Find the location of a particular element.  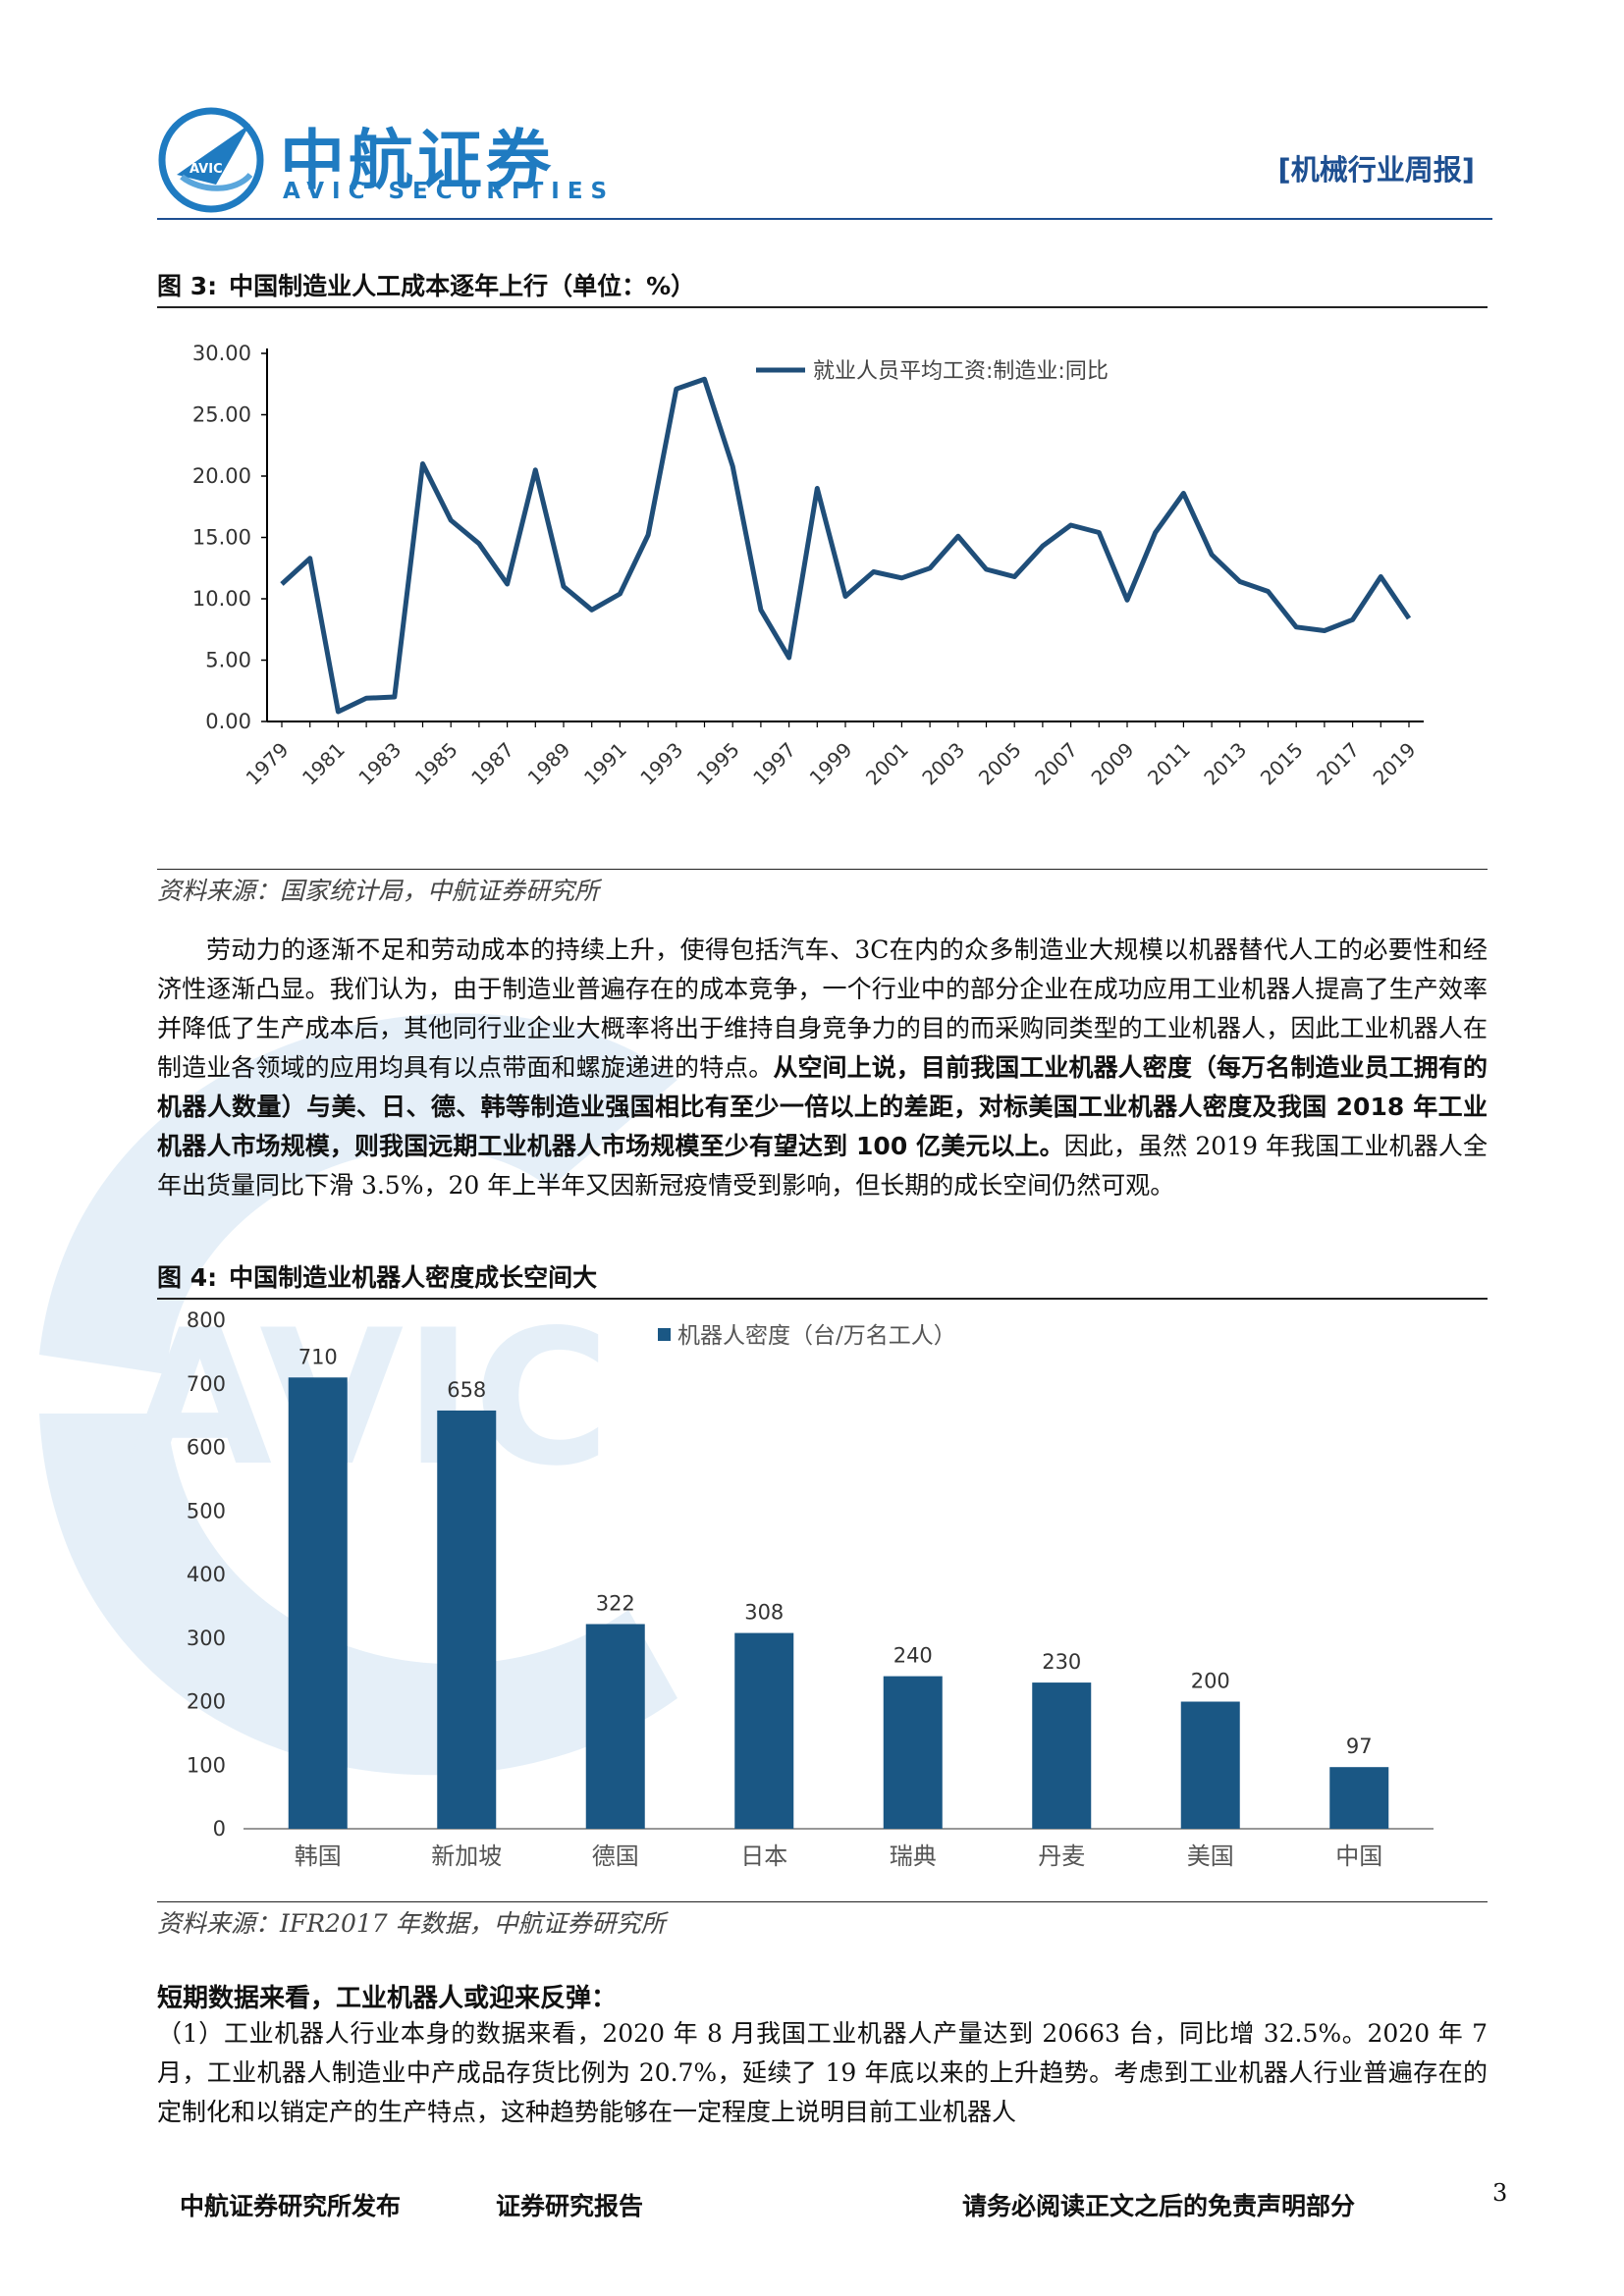

y-tick-label: 600 is located at coordinates (206, 1448).